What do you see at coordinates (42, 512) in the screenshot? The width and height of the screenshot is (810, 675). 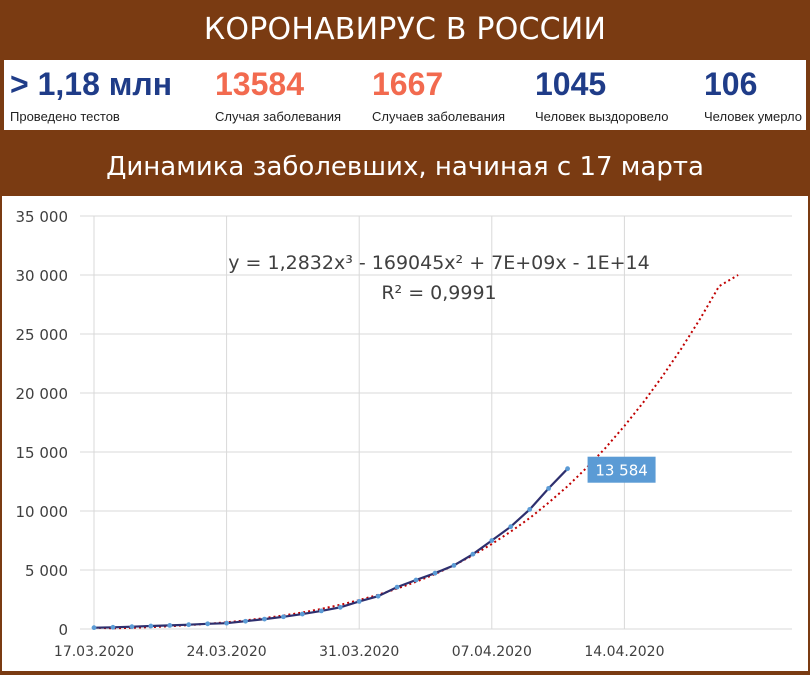 I see `y-tick-label: 10 000` at bounding box center [42, 512].